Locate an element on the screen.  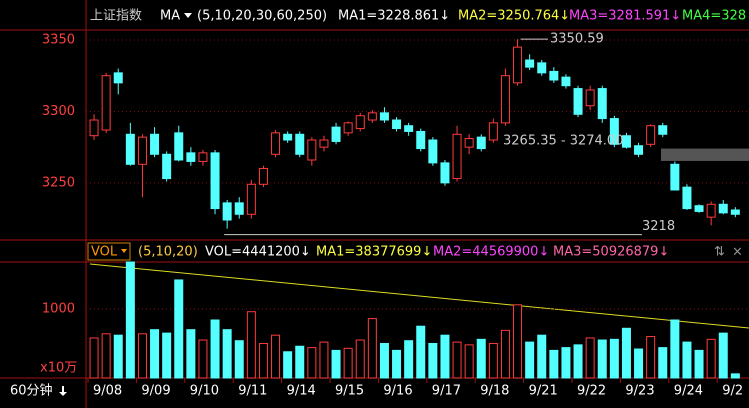
x-tick-label: 9/17 is located at coordinates (446, 391).